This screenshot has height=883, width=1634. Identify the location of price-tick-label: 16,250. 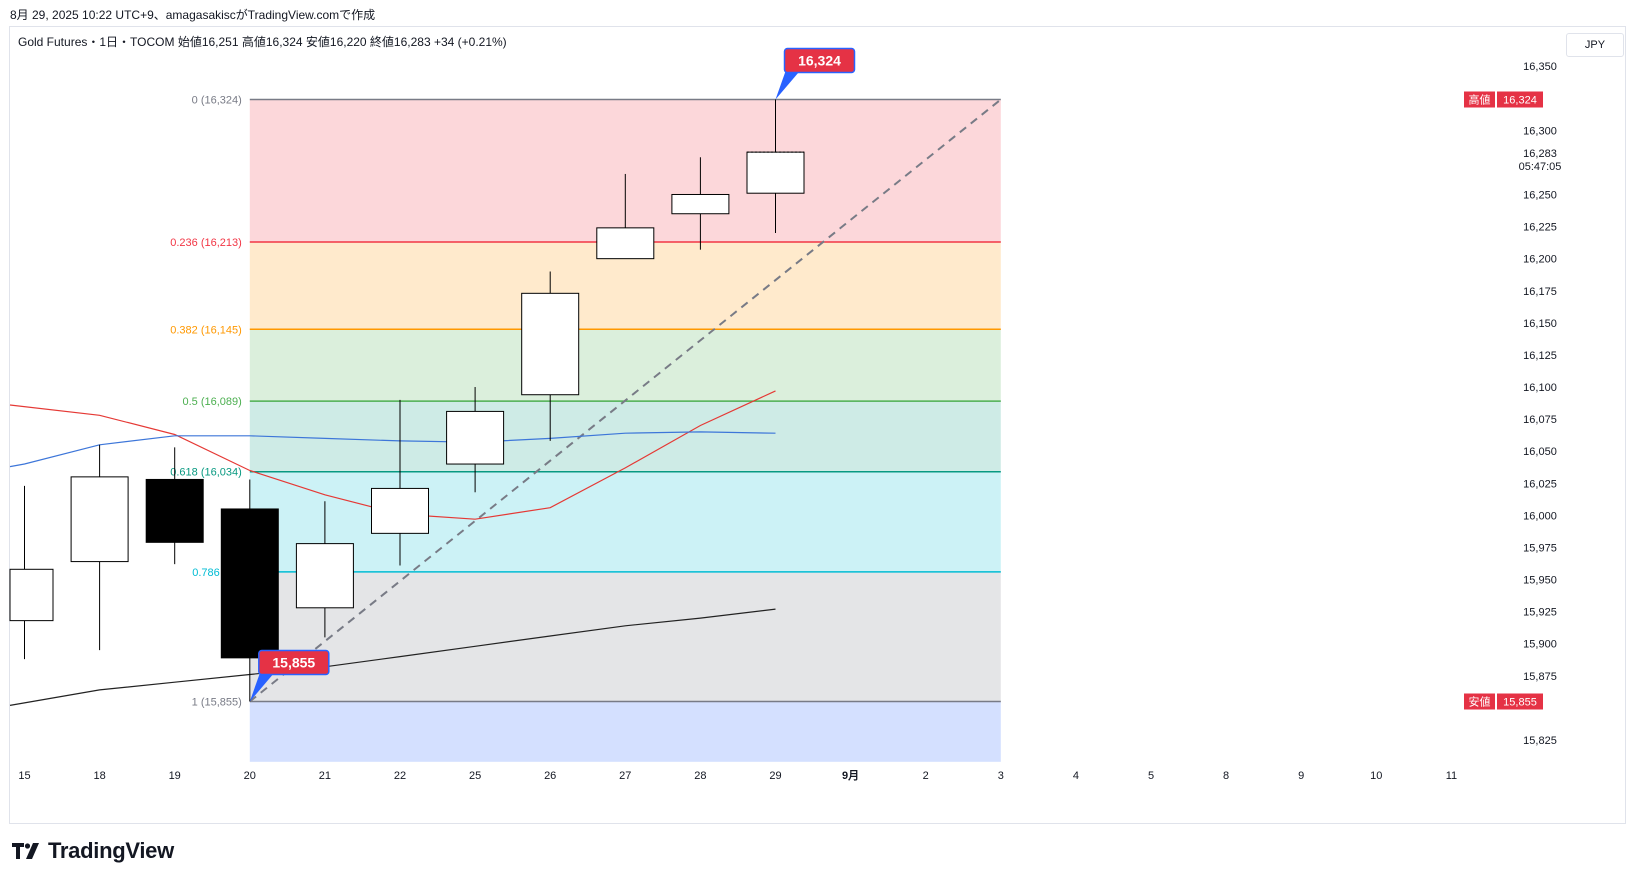
(1540, 195).